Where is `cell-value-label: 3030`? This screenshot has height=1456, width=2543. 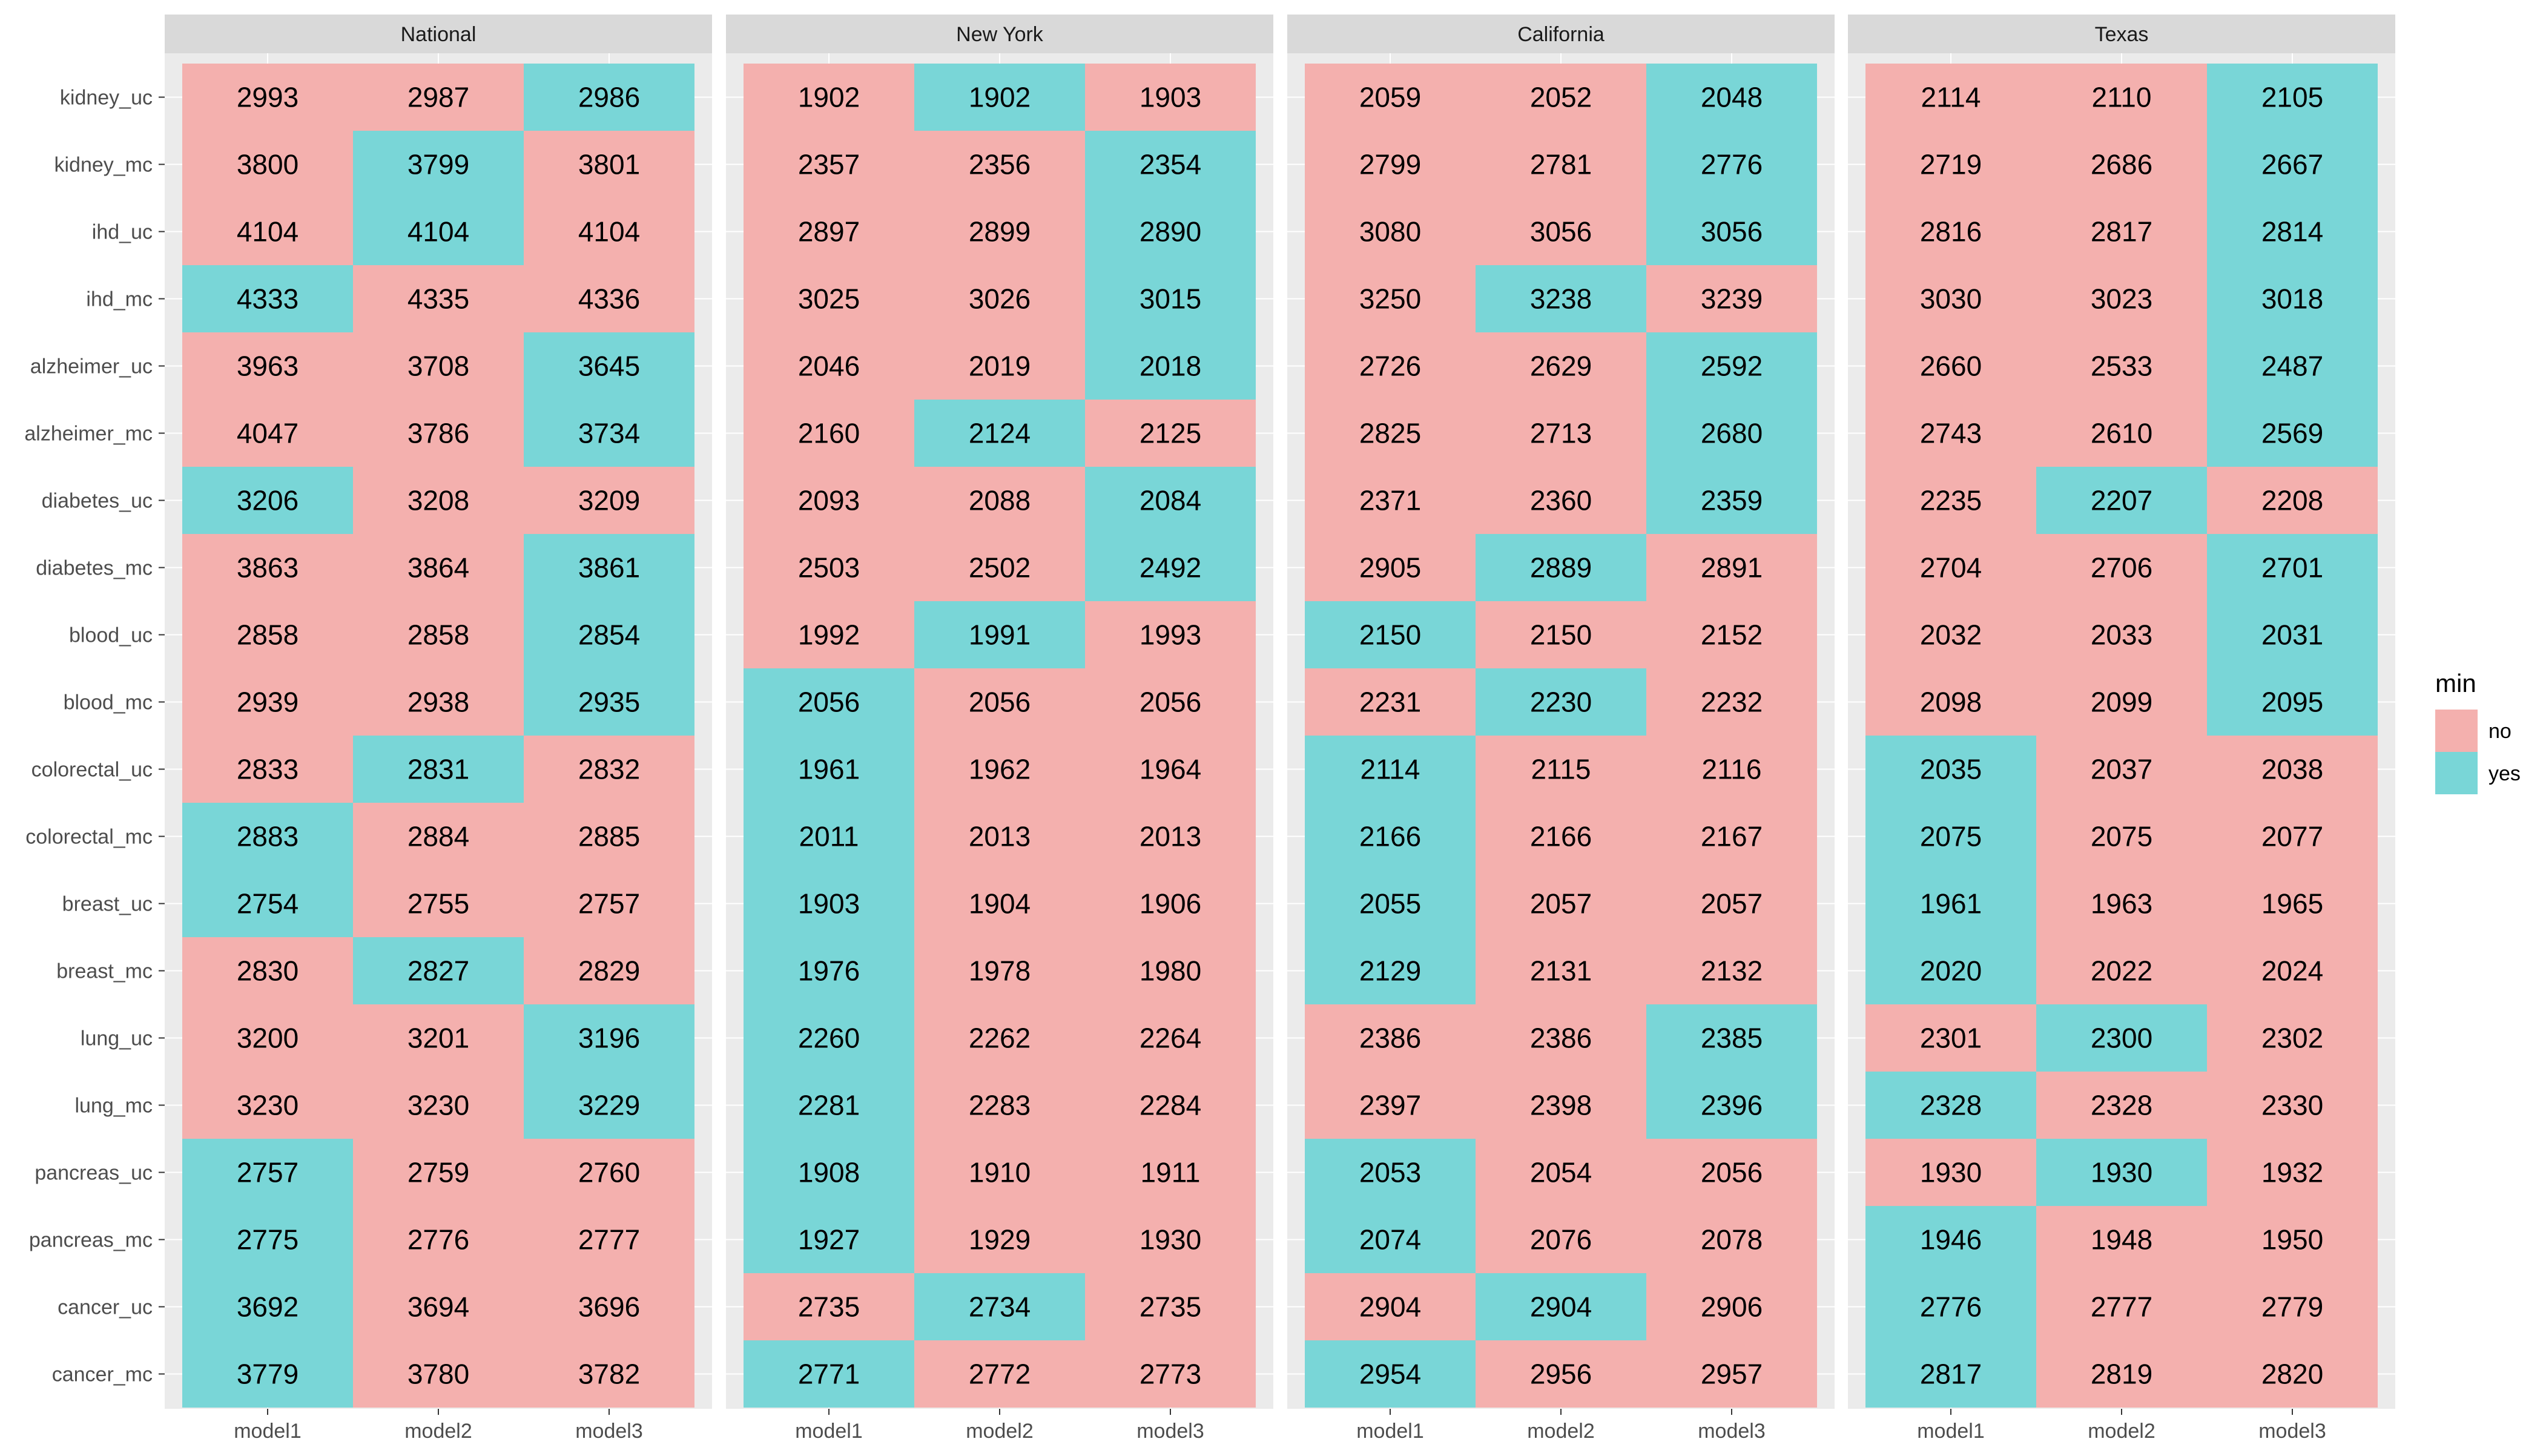 cell-value-label: 3030 is located at coordinates (1951, 299).